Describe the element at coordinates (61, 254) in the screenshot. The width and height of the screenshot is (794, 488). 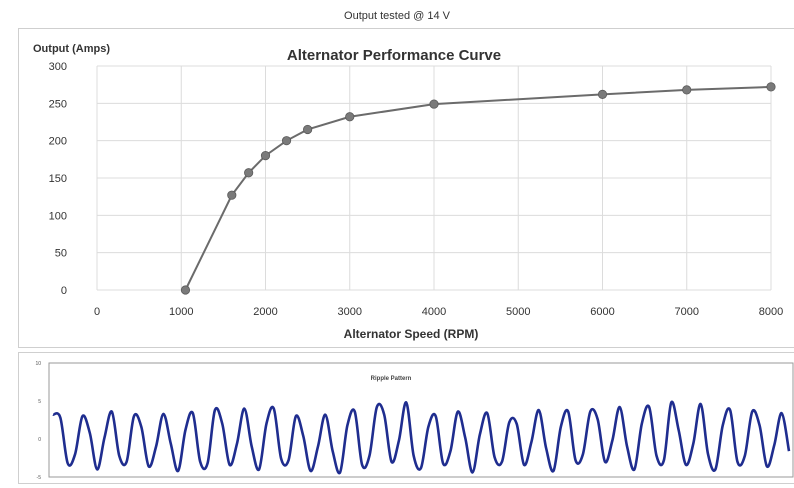
I see `y-tick-label: 50` at that location.